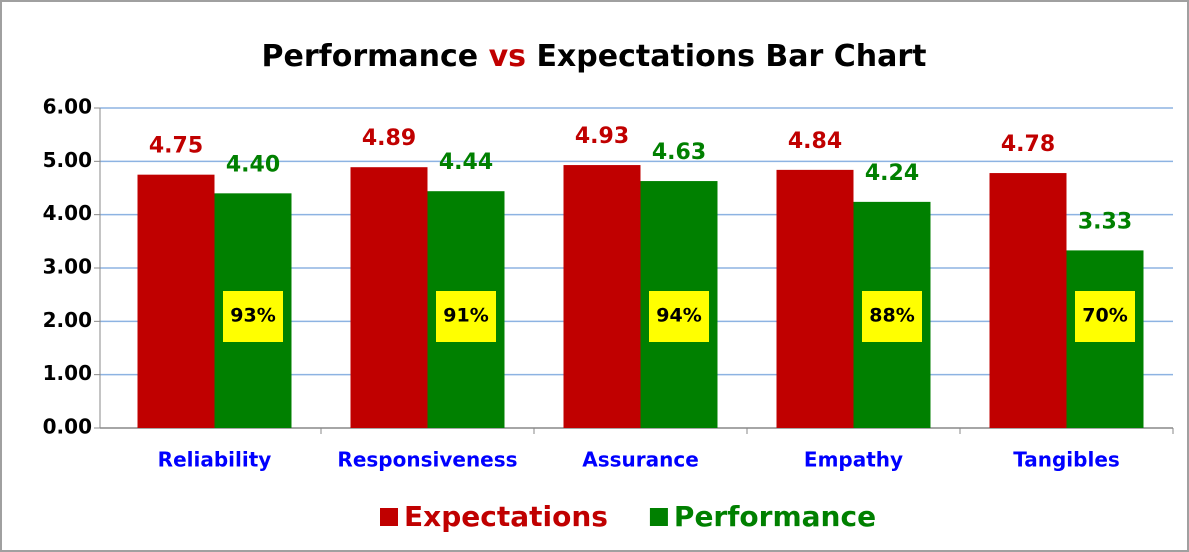  I want to click on data-label: 4.24, so click(892, 173).